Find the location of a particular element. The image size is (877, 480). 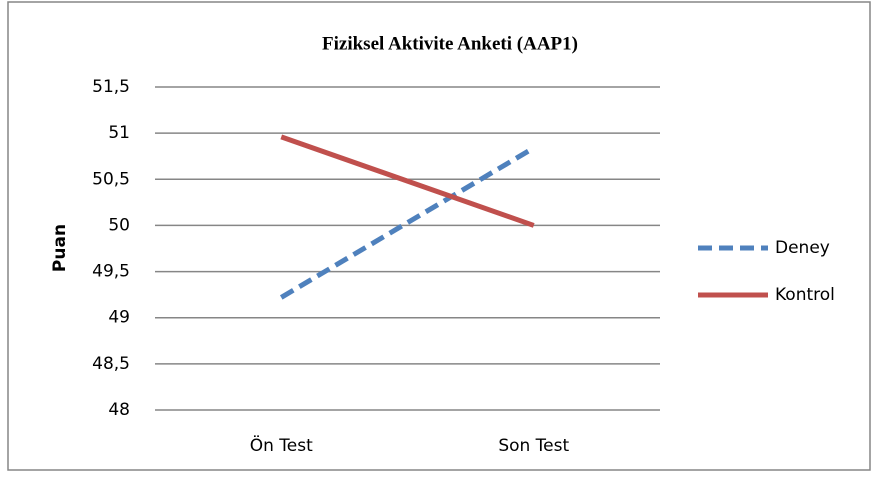

x-tick-label: Ön Test is located at coordinates (281, 445).